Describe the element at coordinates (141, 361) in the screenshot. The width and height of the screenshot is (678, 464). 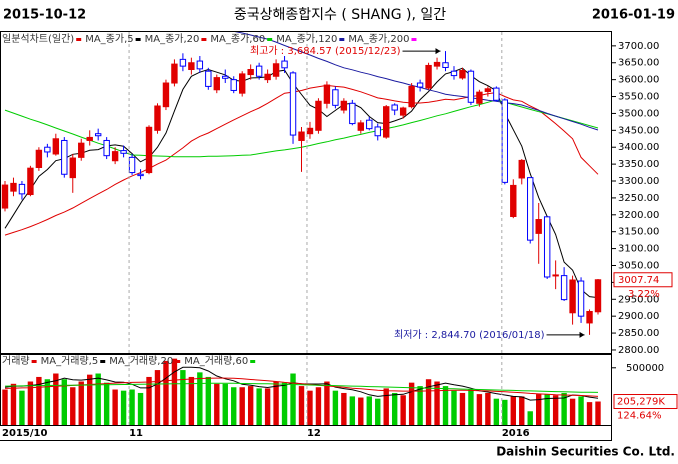
I see `legend-label: MA_거래량,20` at that location.